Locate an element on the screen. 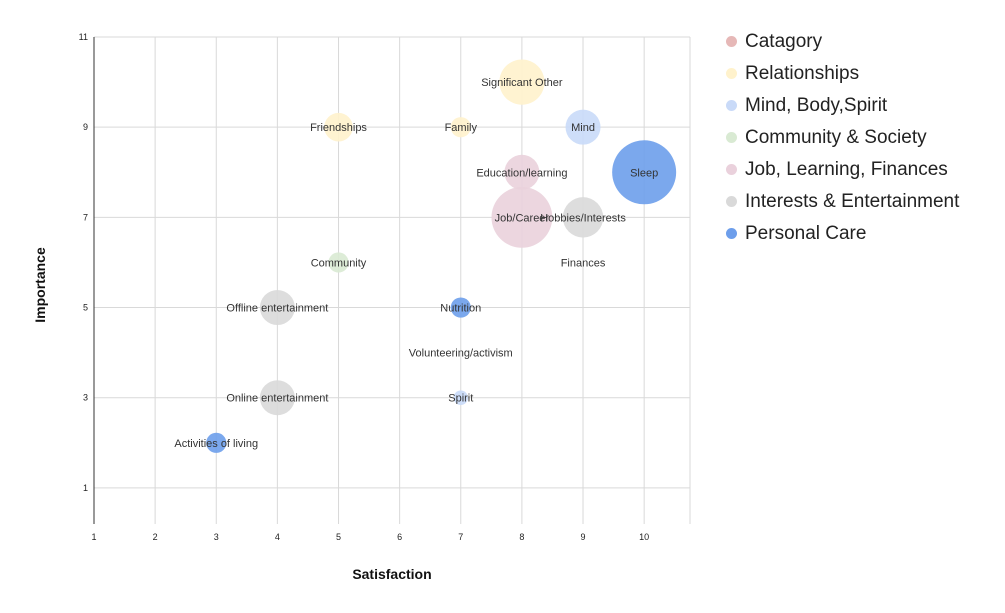 The height and width of the screenshot is (613, 1005). bubble-label: Job/Career is located at coordinates (522, 218).